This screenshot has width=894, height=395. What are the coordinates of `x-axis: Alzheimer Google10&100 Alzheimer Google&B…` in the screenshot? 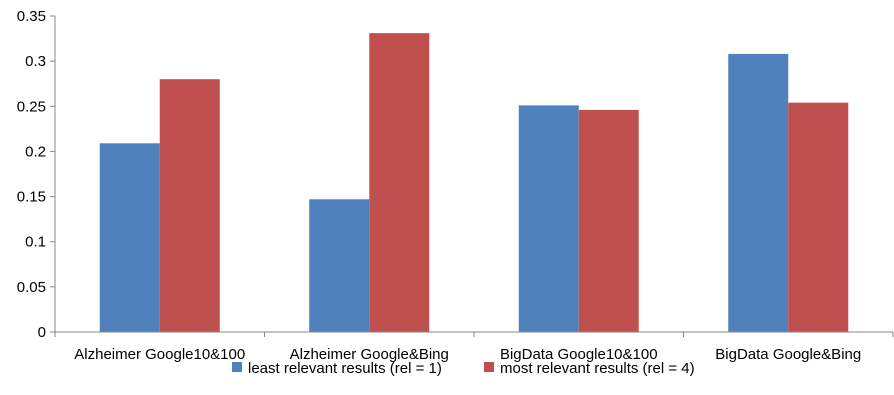 It's located at (474, 347).